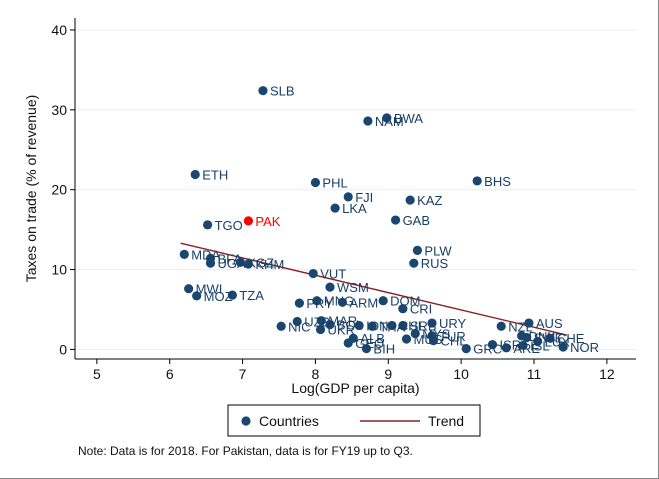 The height and width of the screenshot is (479, 659). I want to click on point-mar, so click(321, 321).